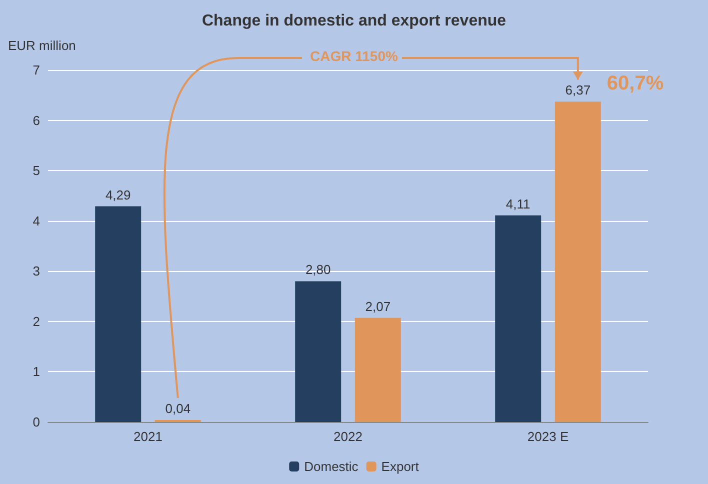 The height and width of the screenshot is (484, 708). Describe the element at coordinates (36, 422) in the screenshot. I see `y-tick-label: 0` at that location.